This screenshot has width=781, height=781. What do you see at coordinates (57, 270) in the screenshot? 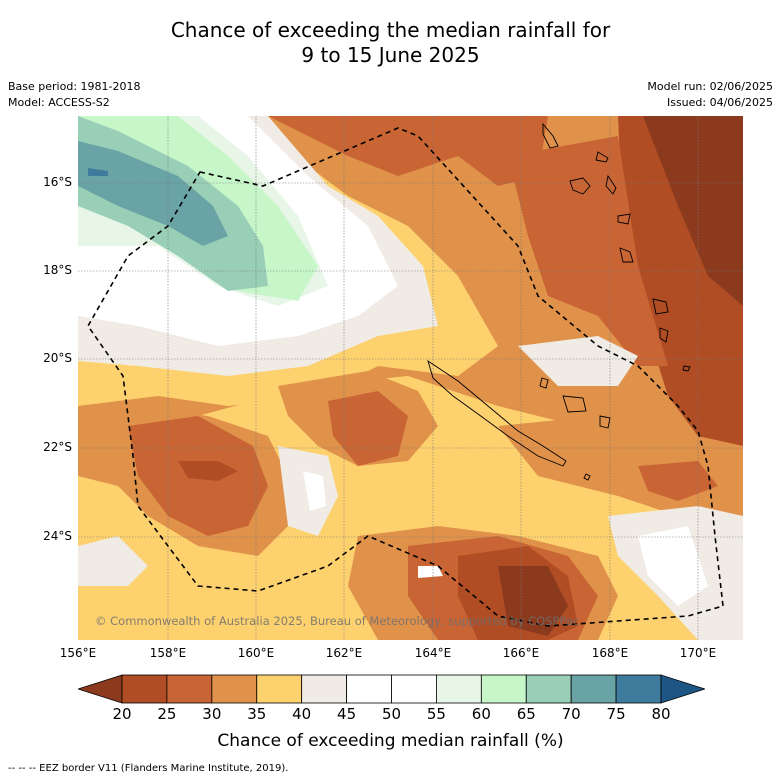
I see `lat-label-18s: 18°S` at bounding box center [57, 270].